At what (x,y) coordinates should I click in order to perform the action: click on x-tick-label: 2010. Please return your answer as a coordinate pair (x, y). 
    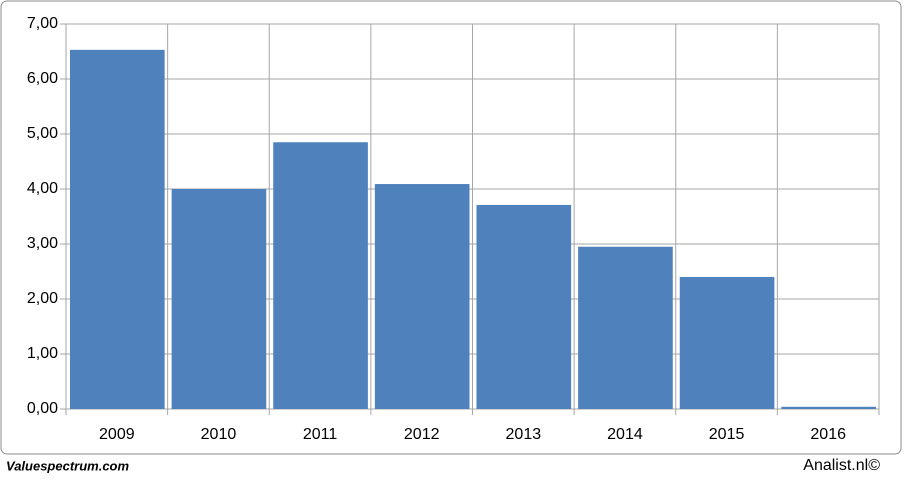
    Looking at the image, I should click on (219, 434).